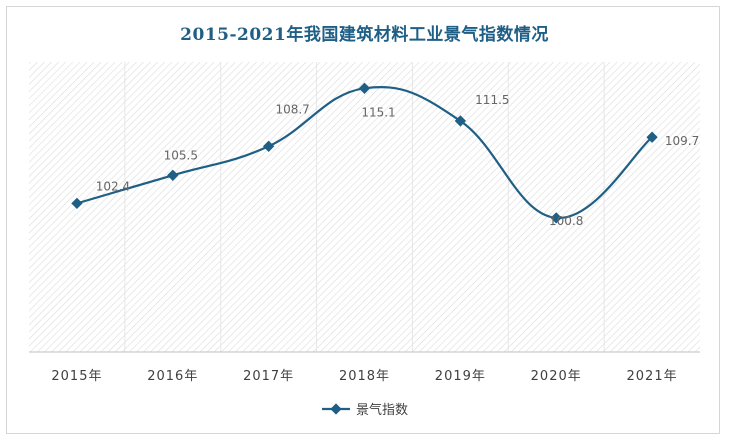 This screenshot has height=444, width=729. What do you see at coordinates (336, 409) in the screenshot?
I see `legend-marker` at bounding box center [336, 409].